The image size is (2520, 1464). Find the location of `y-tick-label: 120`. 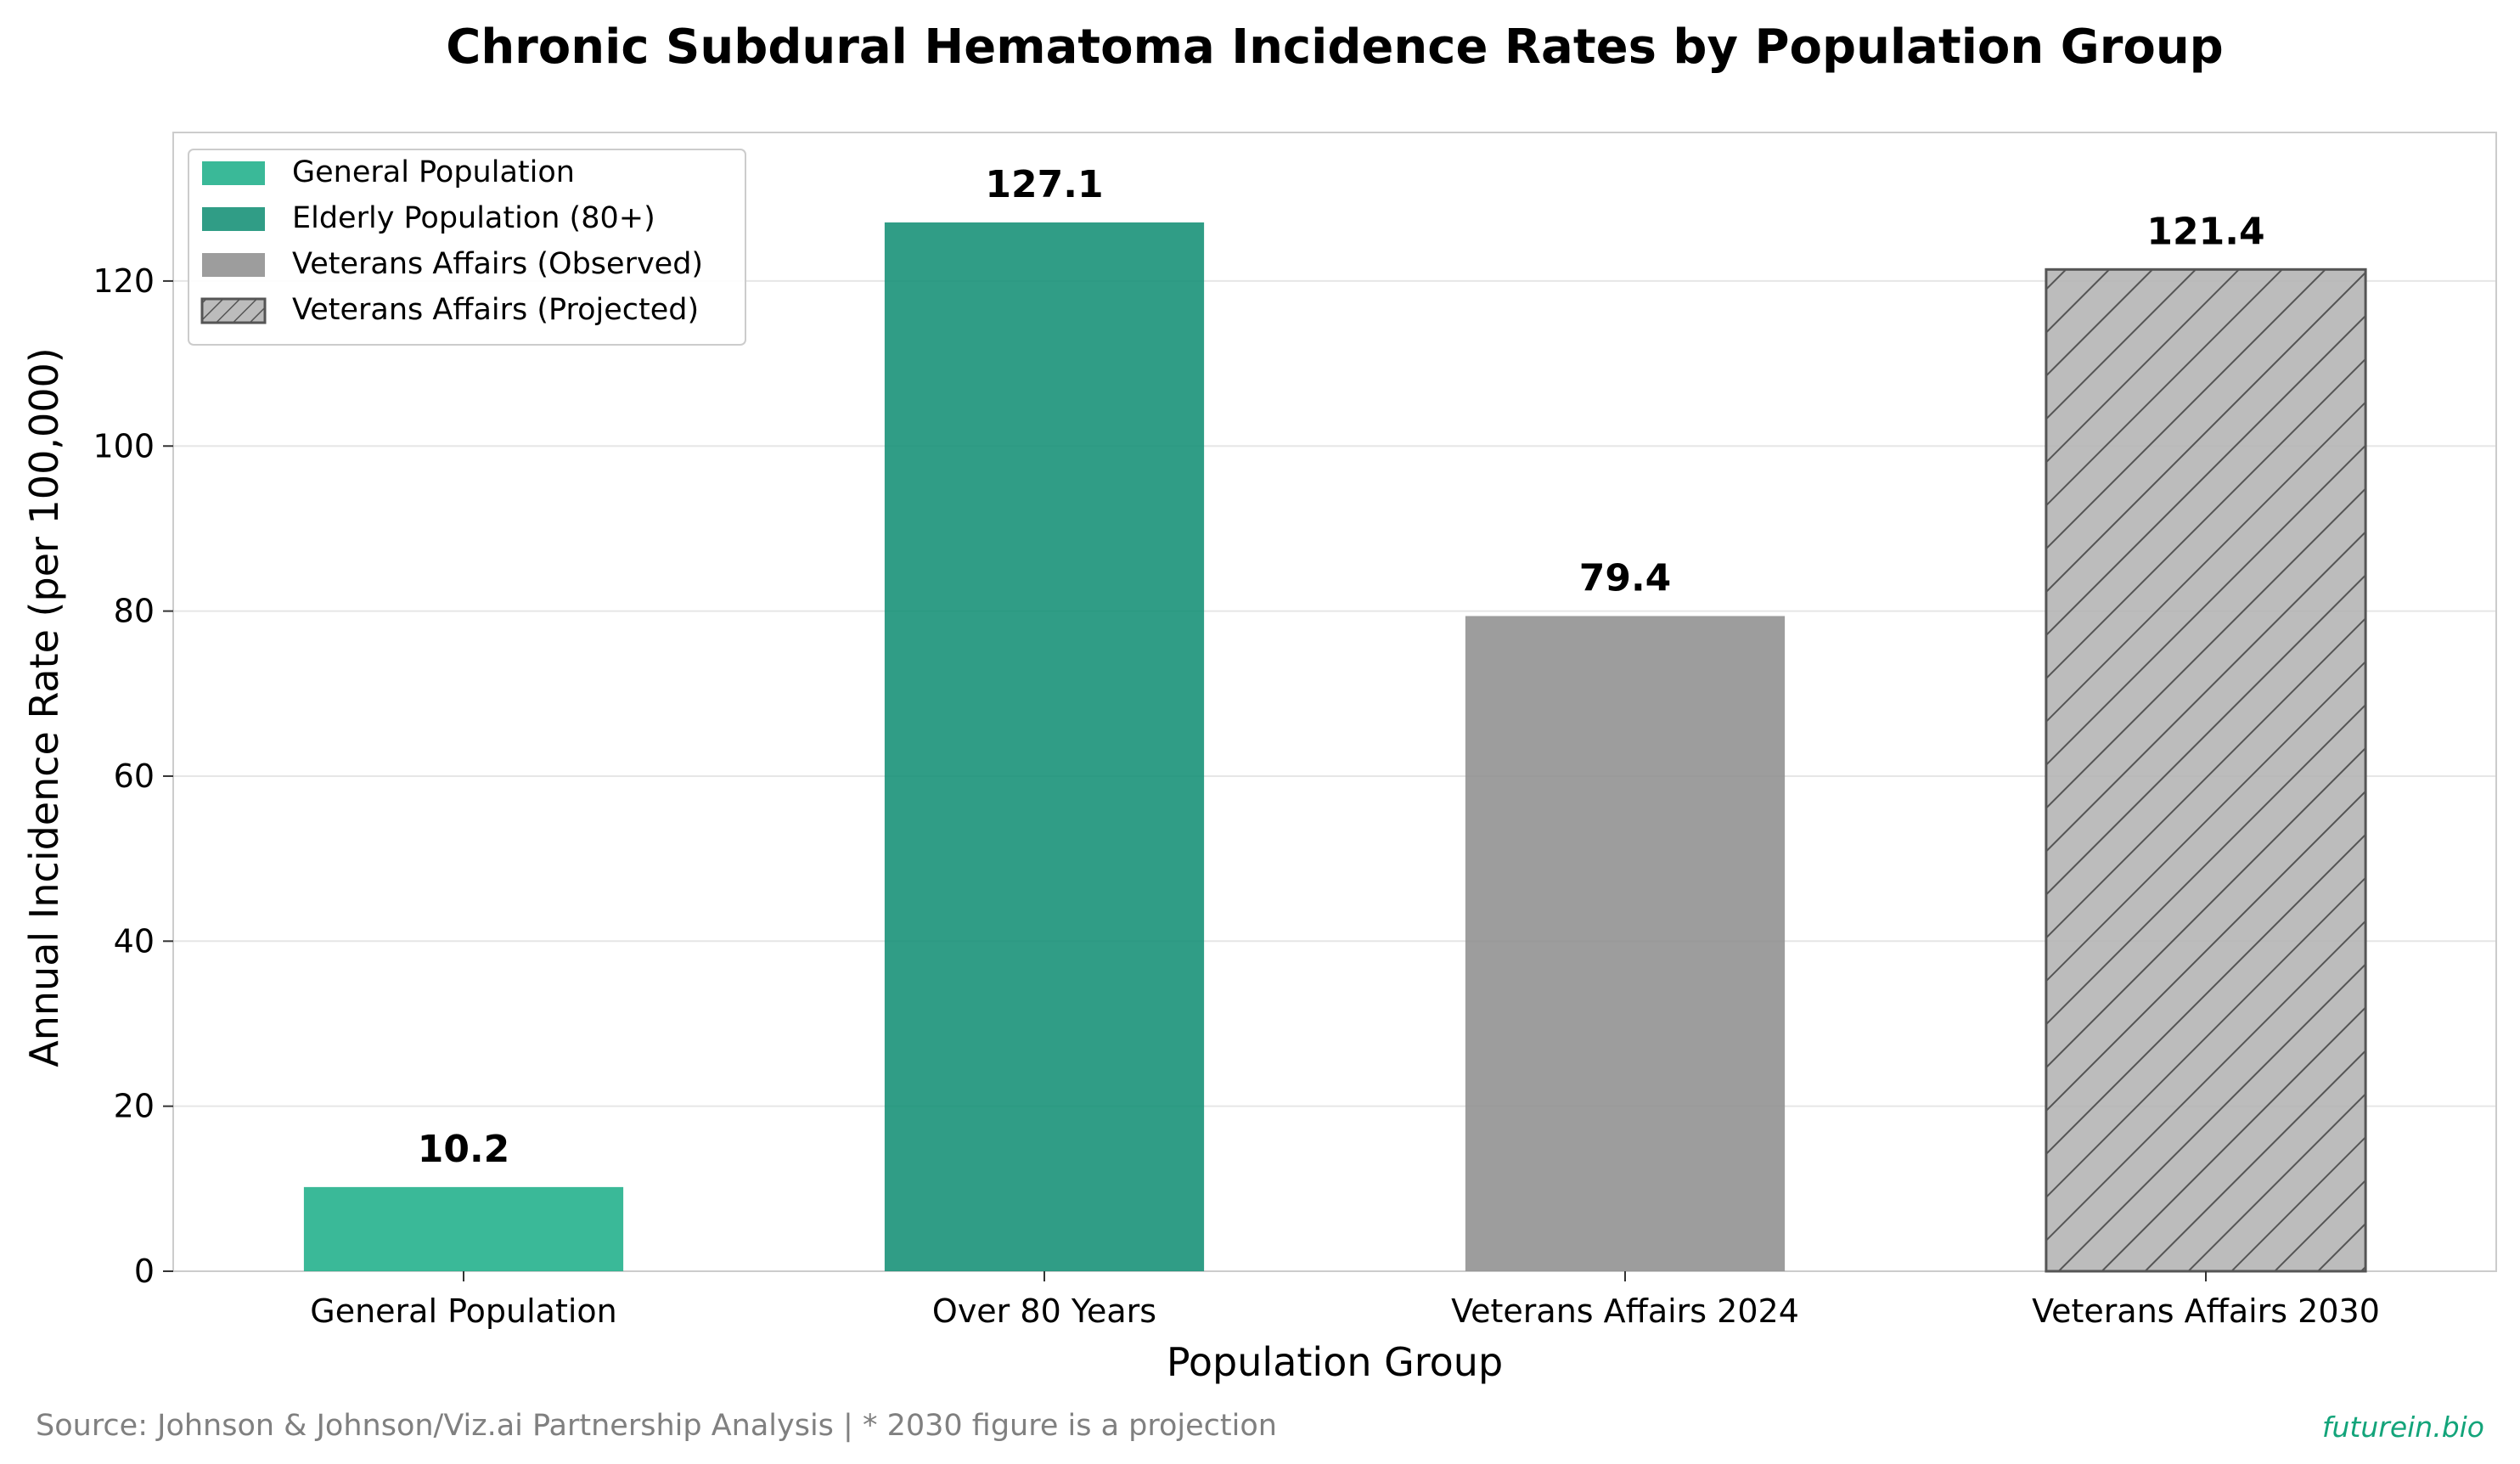

y-tick-label: 120 is located at coordinates (124, 281).